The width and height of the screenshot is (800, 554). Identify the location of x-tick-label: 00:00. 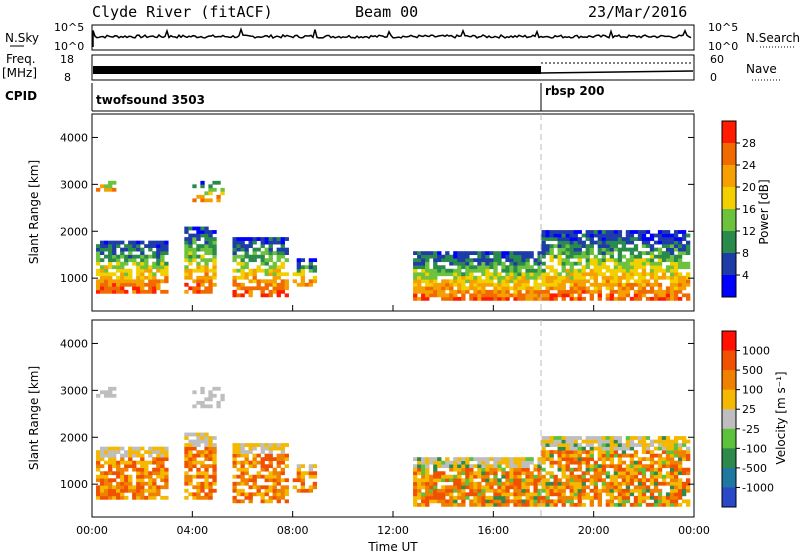
(92, 530).